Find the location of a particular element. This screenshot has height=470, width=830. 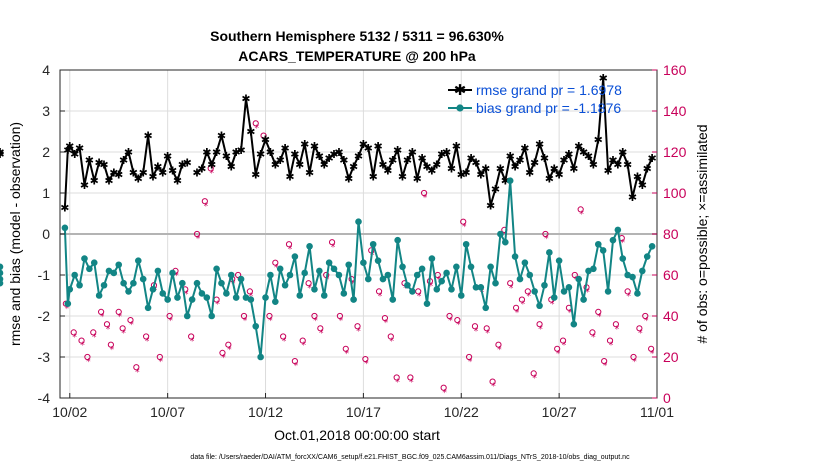

x-tick-label: 10/12 is located at coordinates (265, 412).